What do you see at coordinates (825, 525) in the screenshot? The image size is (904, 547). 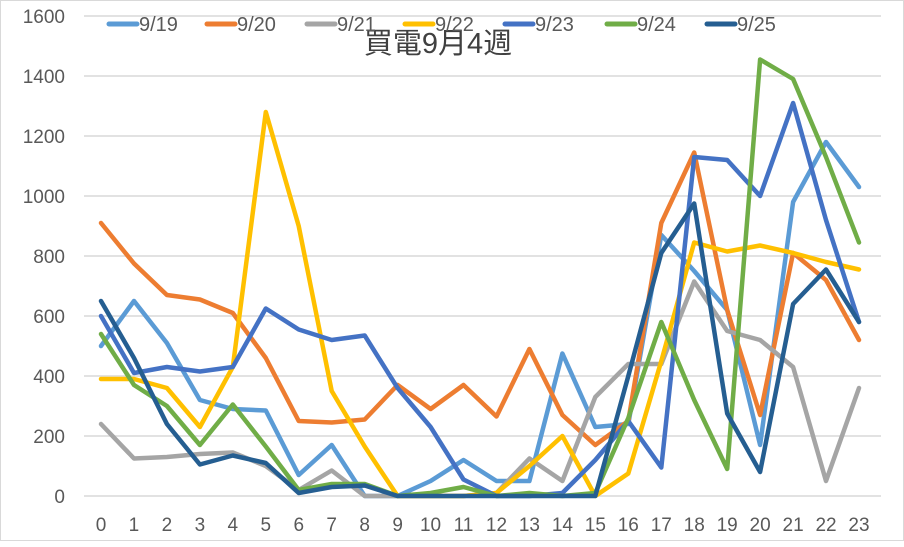 I see `x-tick-label: 22` at bounding box center [825, 525].